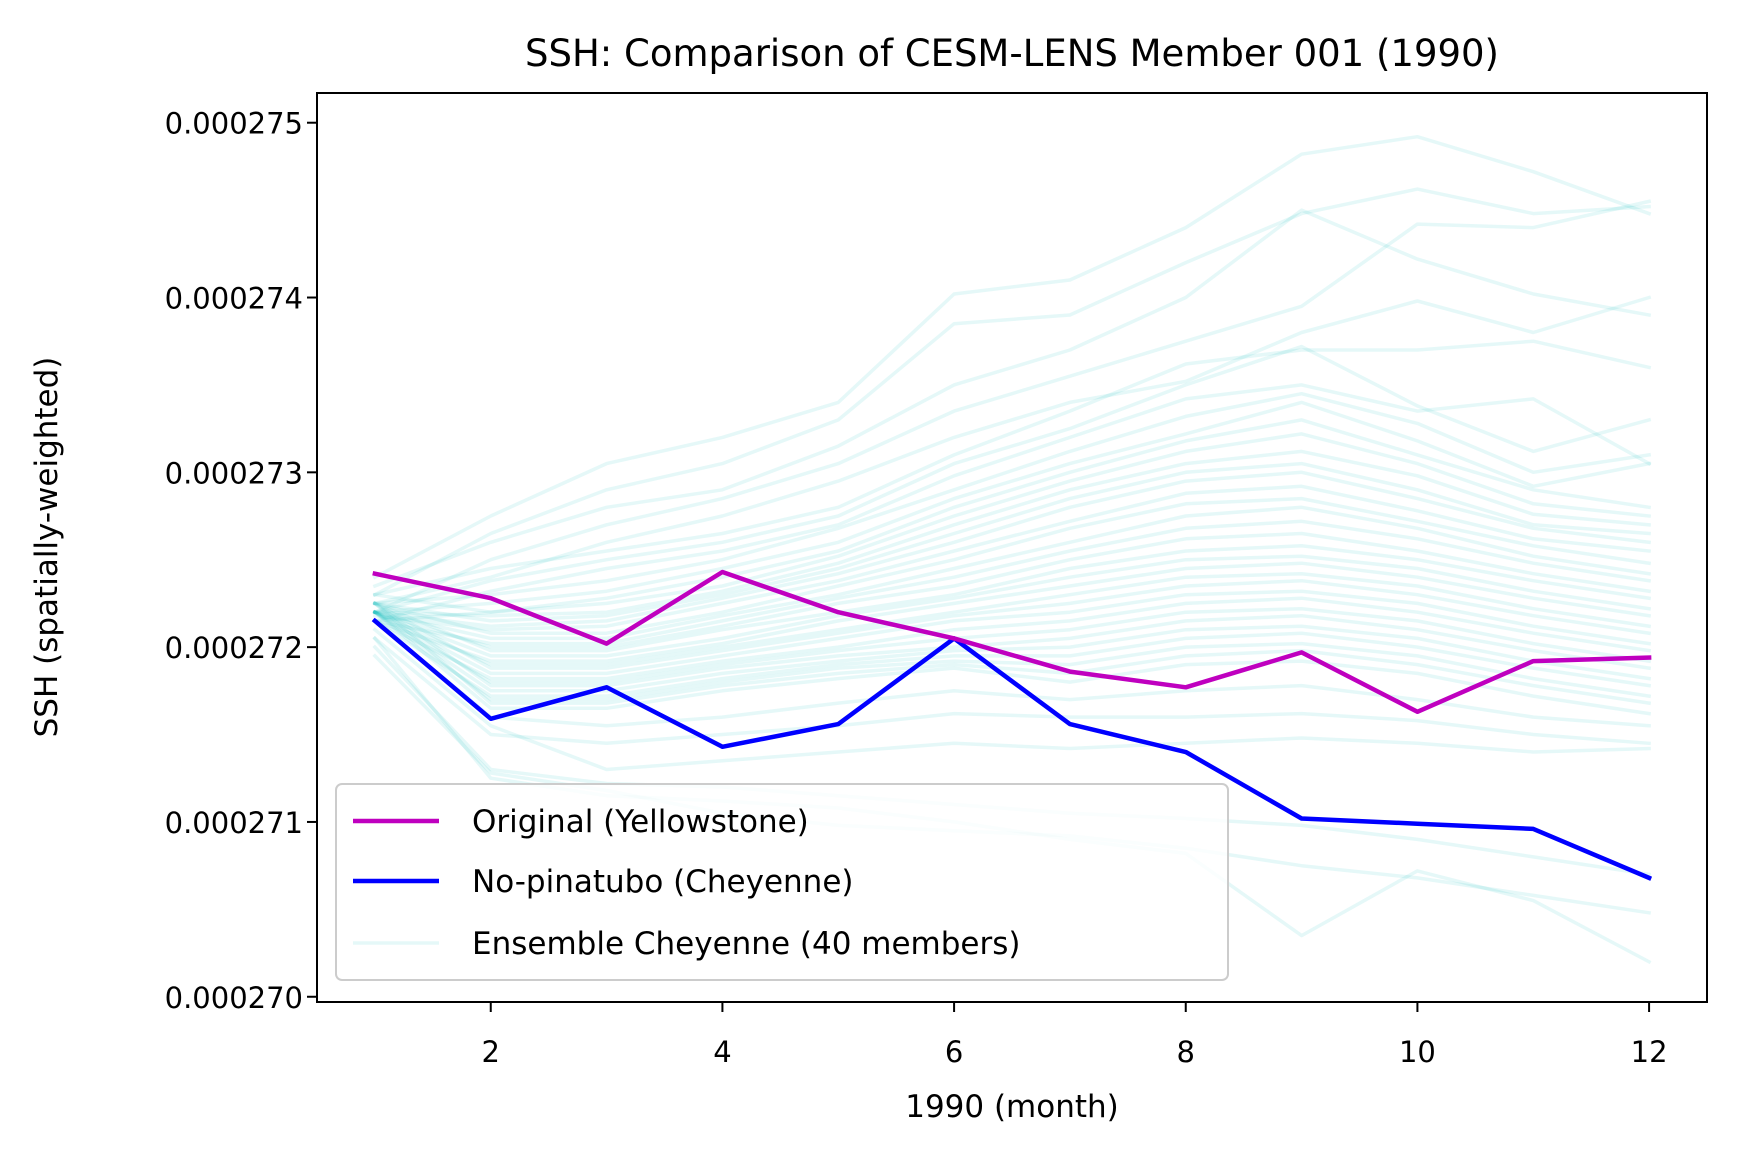 Image resolution: width=1739 pixels, height=1154 pixels. What do you see at coordinates (746, 944) in the screenshot?
I see `legend-entry-ensemble-label: Ensemble Cheyenne (40 members)` at bounding box center [746, 944].